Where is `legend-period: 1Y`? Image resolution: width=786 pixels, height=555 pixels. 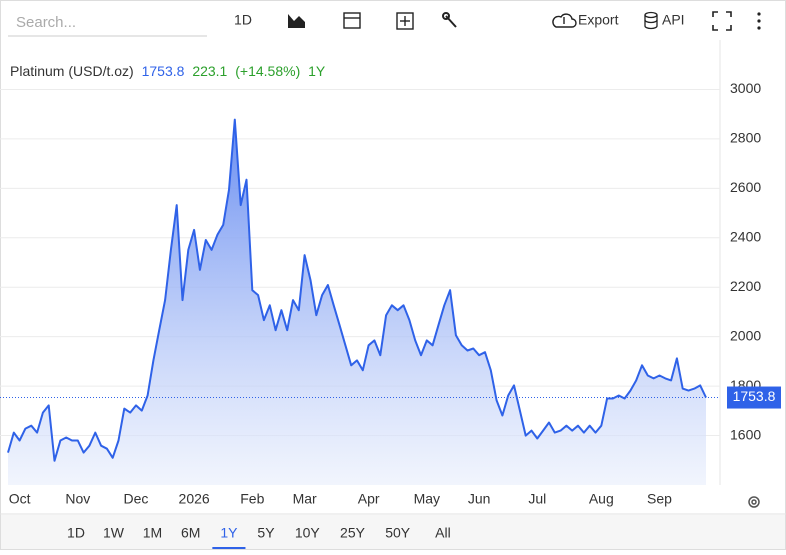
legend-period: 1Y is located at coordinates (317, 71).